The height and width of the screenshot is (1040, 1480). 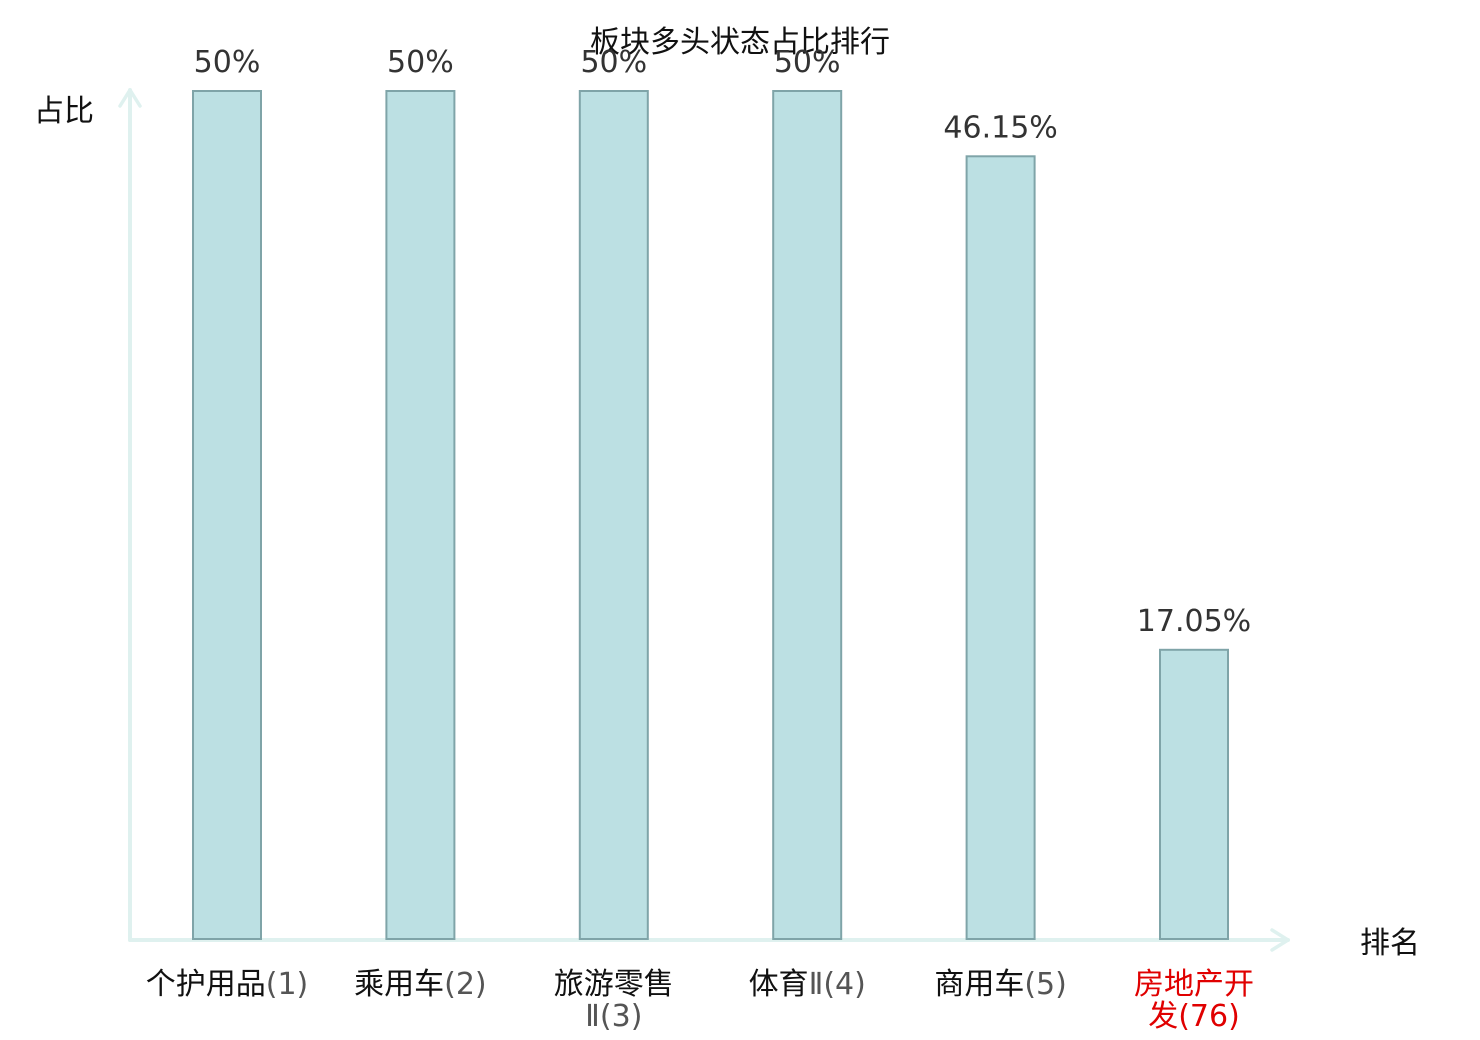 What do you see at coordinates (807, 984) in the screenshot?
I see `x-tick-label-4: 体育Ⅱ(4)` at bounding box center [807, 984].